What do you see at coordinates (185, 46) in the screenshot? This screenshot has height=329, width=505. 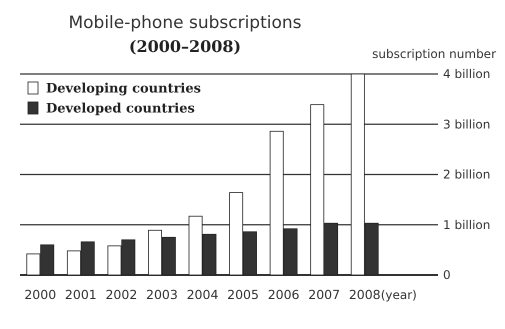 I see `chart-subtitle: (2000–2008)` at bounding box center [185, 46].